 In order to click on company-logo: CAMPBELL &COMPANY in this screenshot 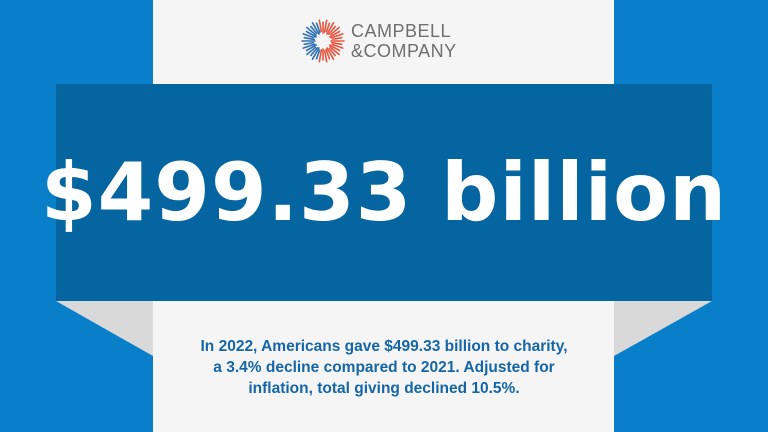, I will do `click(378, 41)`.